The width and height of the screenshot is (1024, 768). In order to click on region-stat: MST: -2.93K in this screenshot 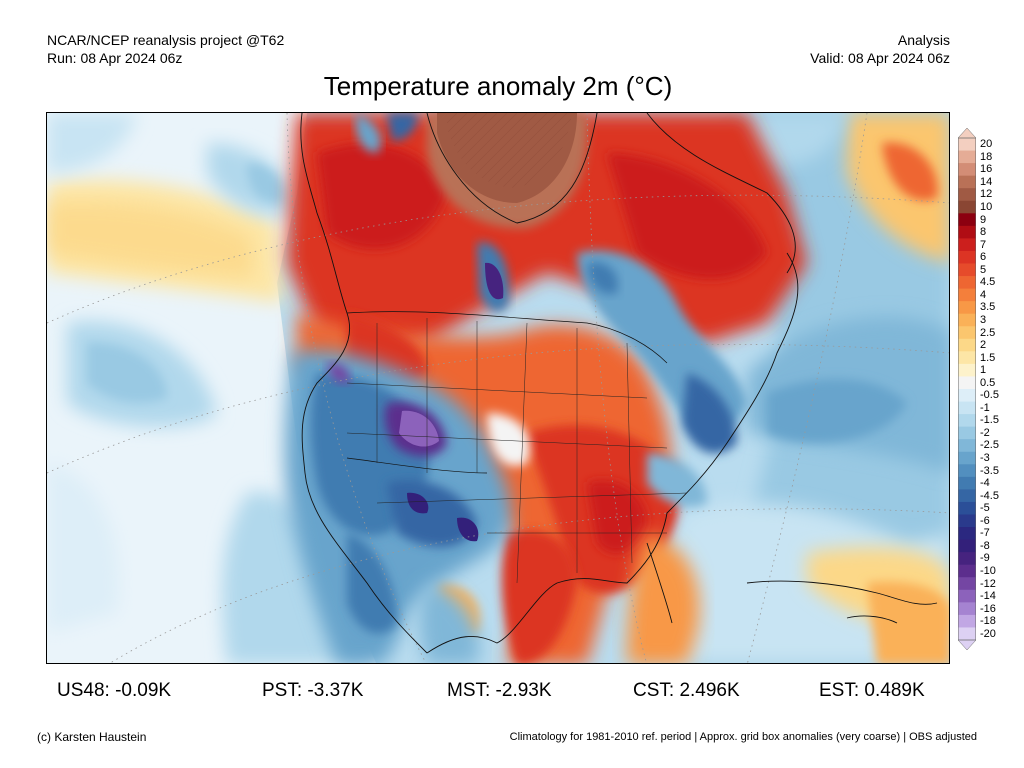, I will do `click(499, 690)`.